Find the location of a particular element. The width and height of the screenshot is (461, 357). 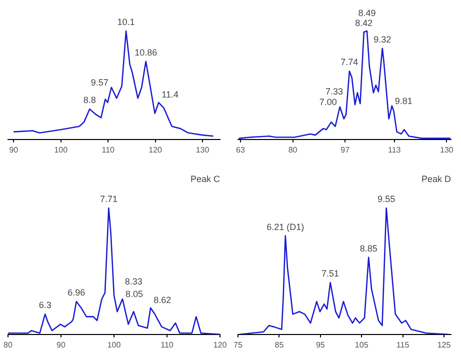

annotation: 6.21 (D1) is located at coordinates (285, 227).